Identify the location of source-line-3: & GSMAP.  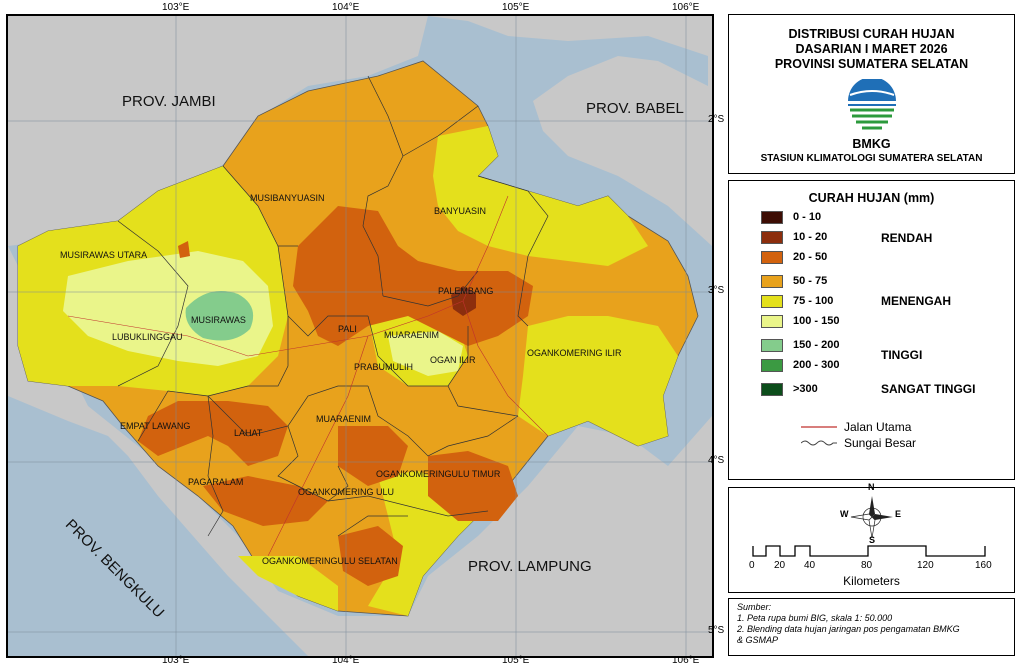
(758, 640).